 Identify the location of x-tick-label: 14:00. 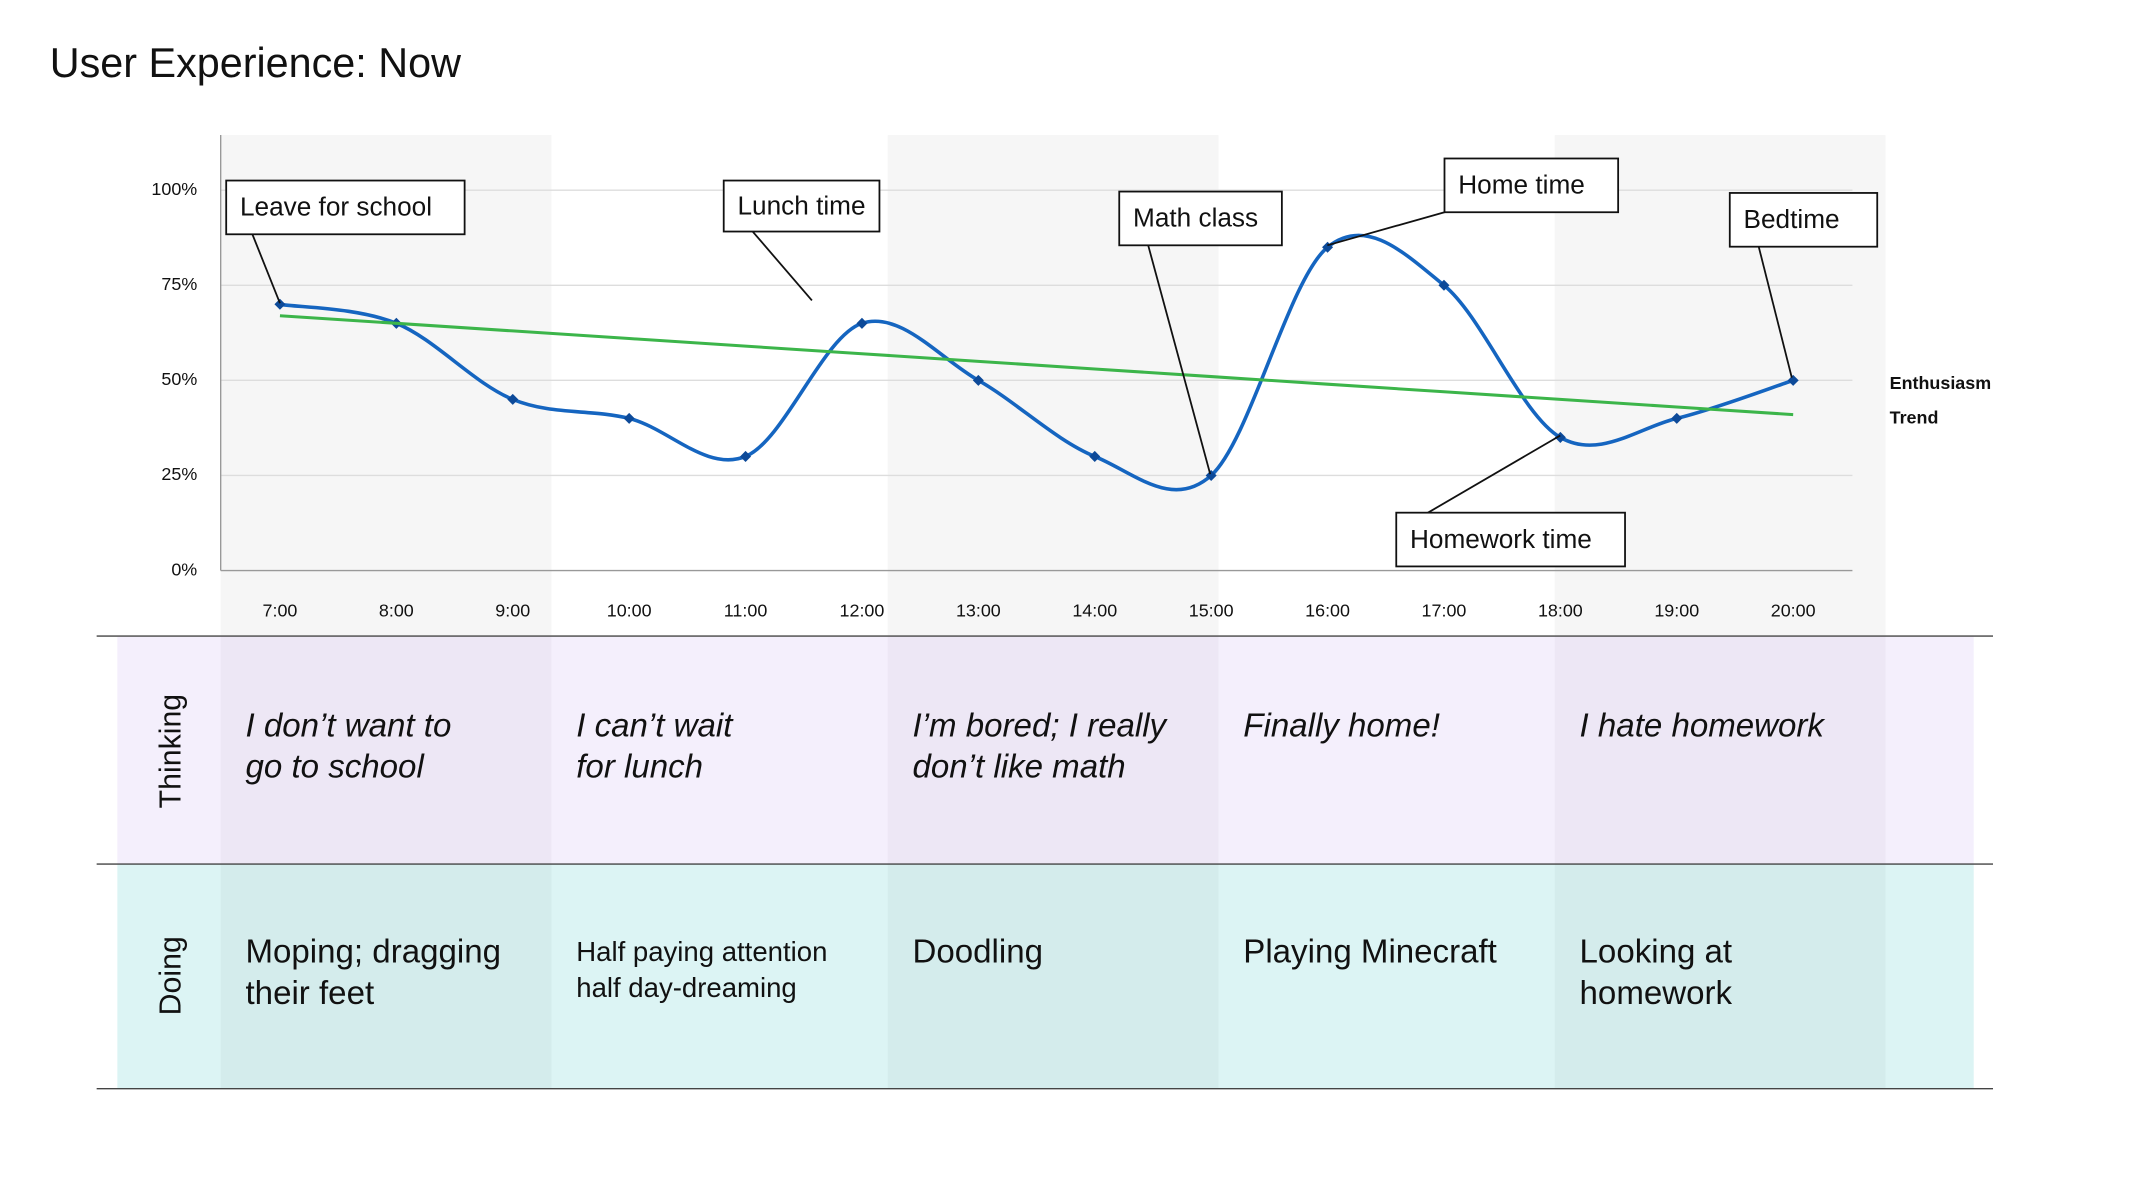
(1094, 611).